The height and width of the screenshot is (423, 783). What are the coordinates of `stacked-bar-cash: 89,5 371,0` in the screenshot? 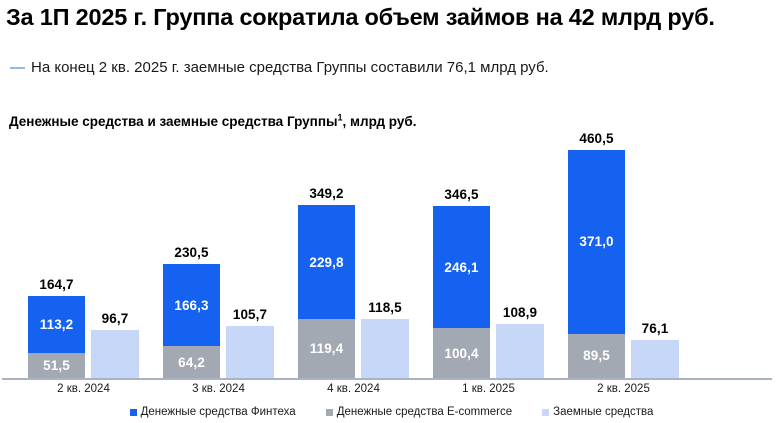 It's located at (596, 264).